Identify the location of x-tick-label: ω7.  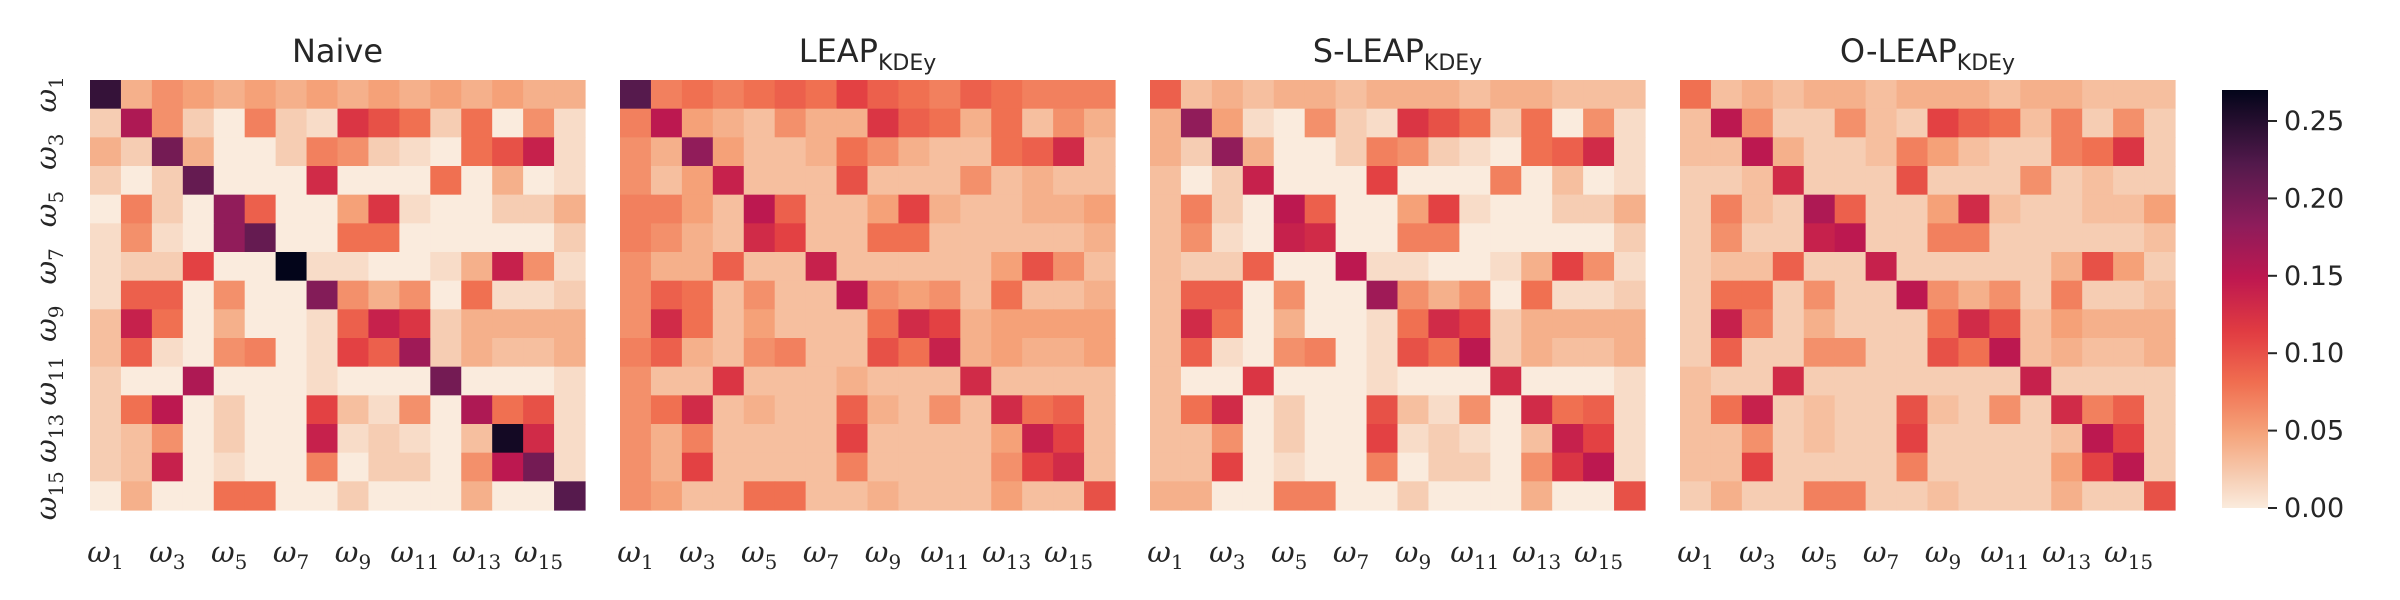
(291, 554).